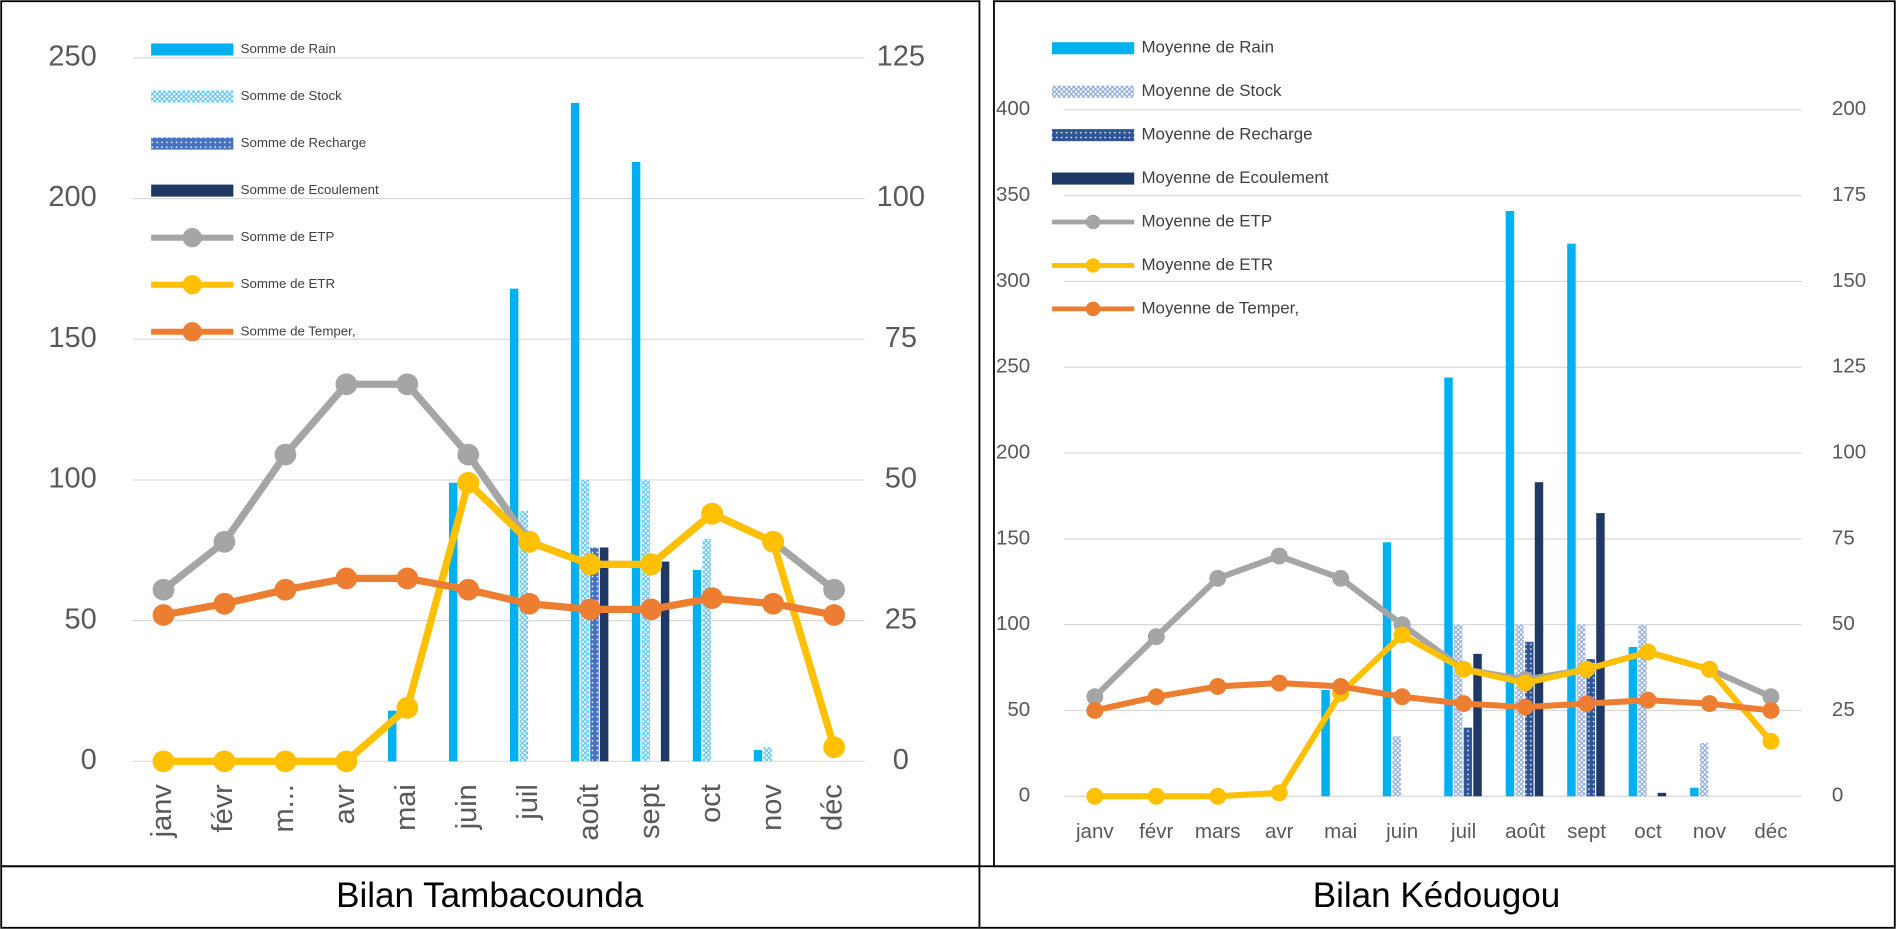 This screenshot has height=929, width=1896. I want to click on y2-tick-label: 0, so click(1837, 795).